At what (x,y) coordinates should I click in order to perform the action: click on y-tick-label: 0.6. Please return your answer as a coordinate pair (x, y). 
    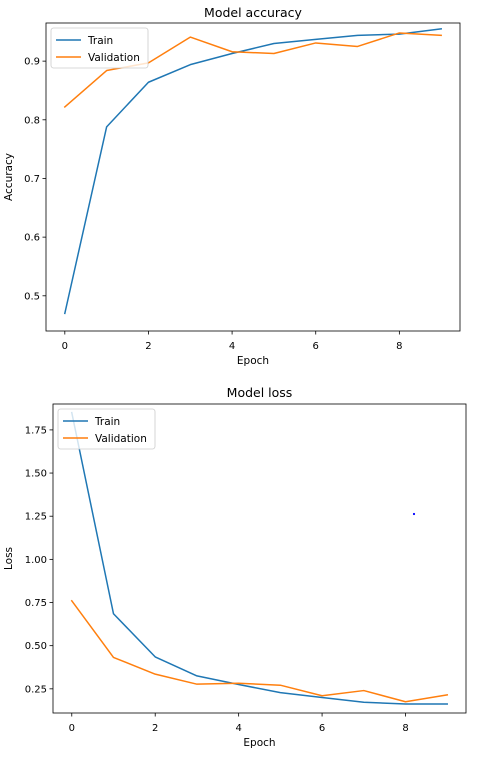
    Looking at the image, I should click on (32, 238).